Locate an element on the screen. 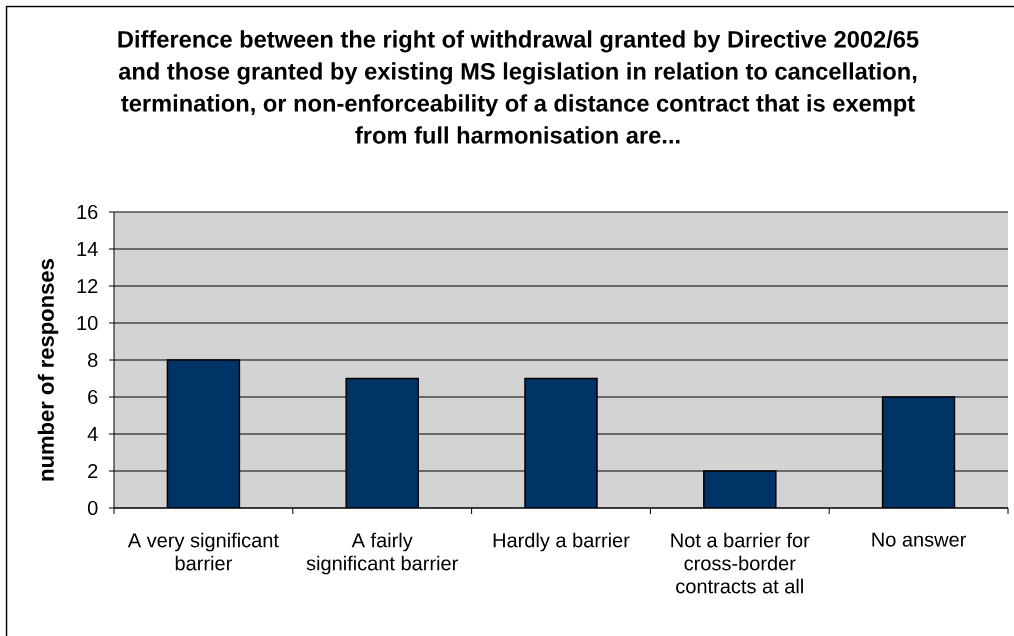  y-tick-label: 10 is located at coordinates (87, 323).